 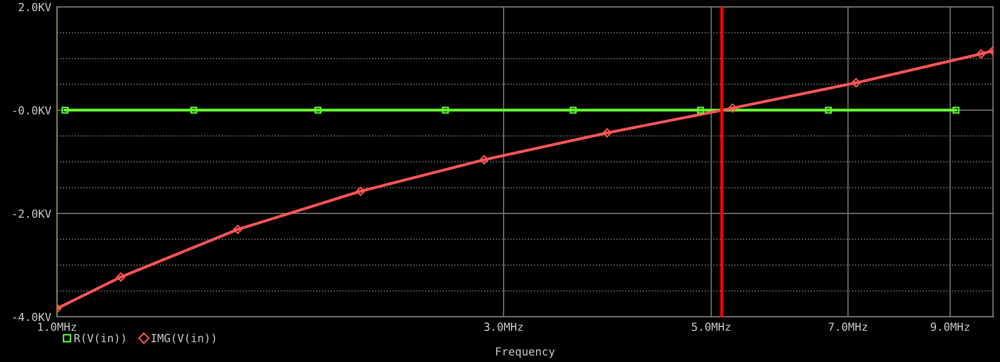 I want to click on x-tick-label: 1.0MHz, so click(x=57, y=326).